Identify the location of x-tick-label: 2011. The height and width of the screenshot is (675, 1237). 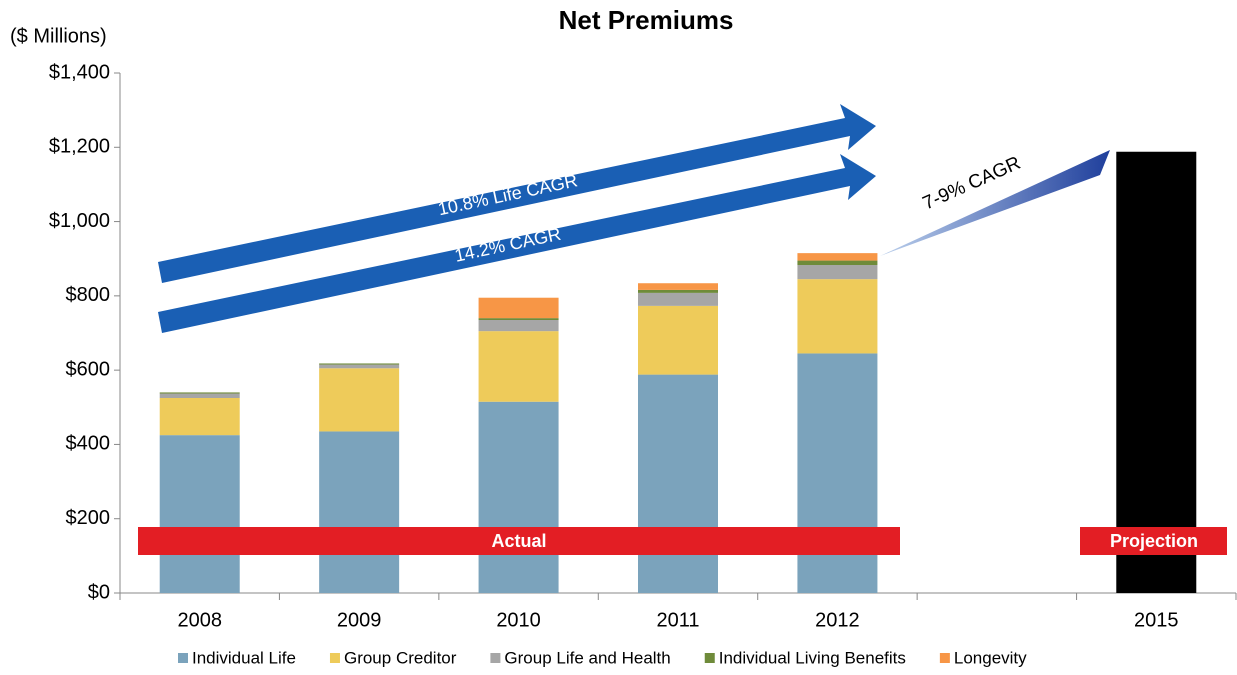
(677, 620).